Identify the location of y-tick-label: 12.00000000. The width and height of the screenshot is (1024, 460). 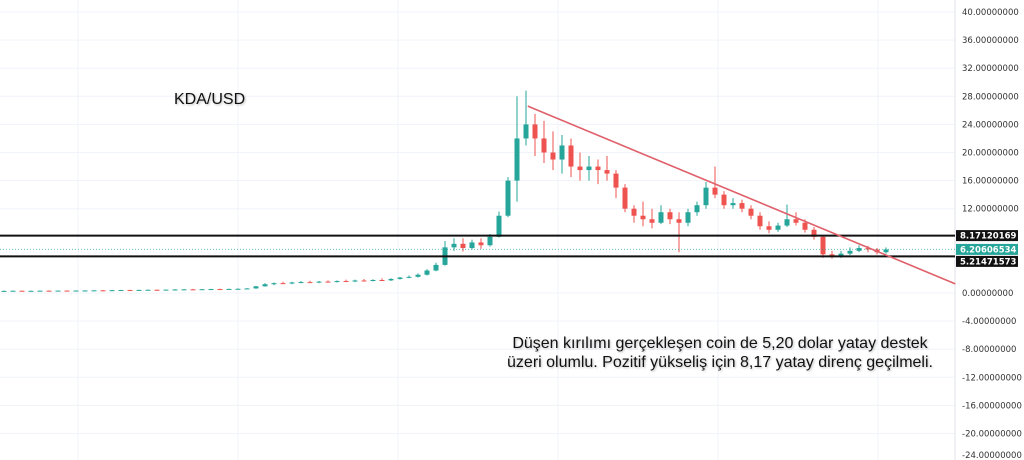
(990, 210).